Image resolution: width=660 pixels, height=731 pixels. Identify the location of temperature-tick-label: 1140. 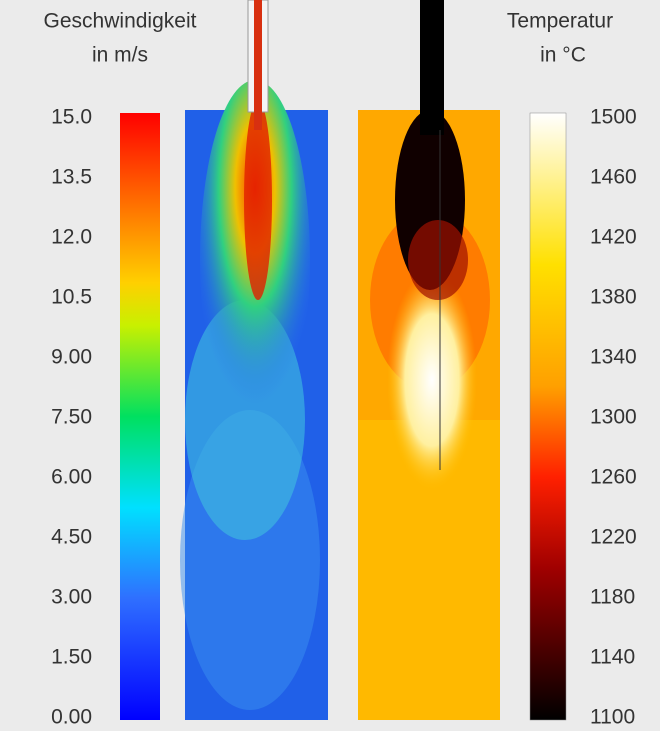
(612, 657).